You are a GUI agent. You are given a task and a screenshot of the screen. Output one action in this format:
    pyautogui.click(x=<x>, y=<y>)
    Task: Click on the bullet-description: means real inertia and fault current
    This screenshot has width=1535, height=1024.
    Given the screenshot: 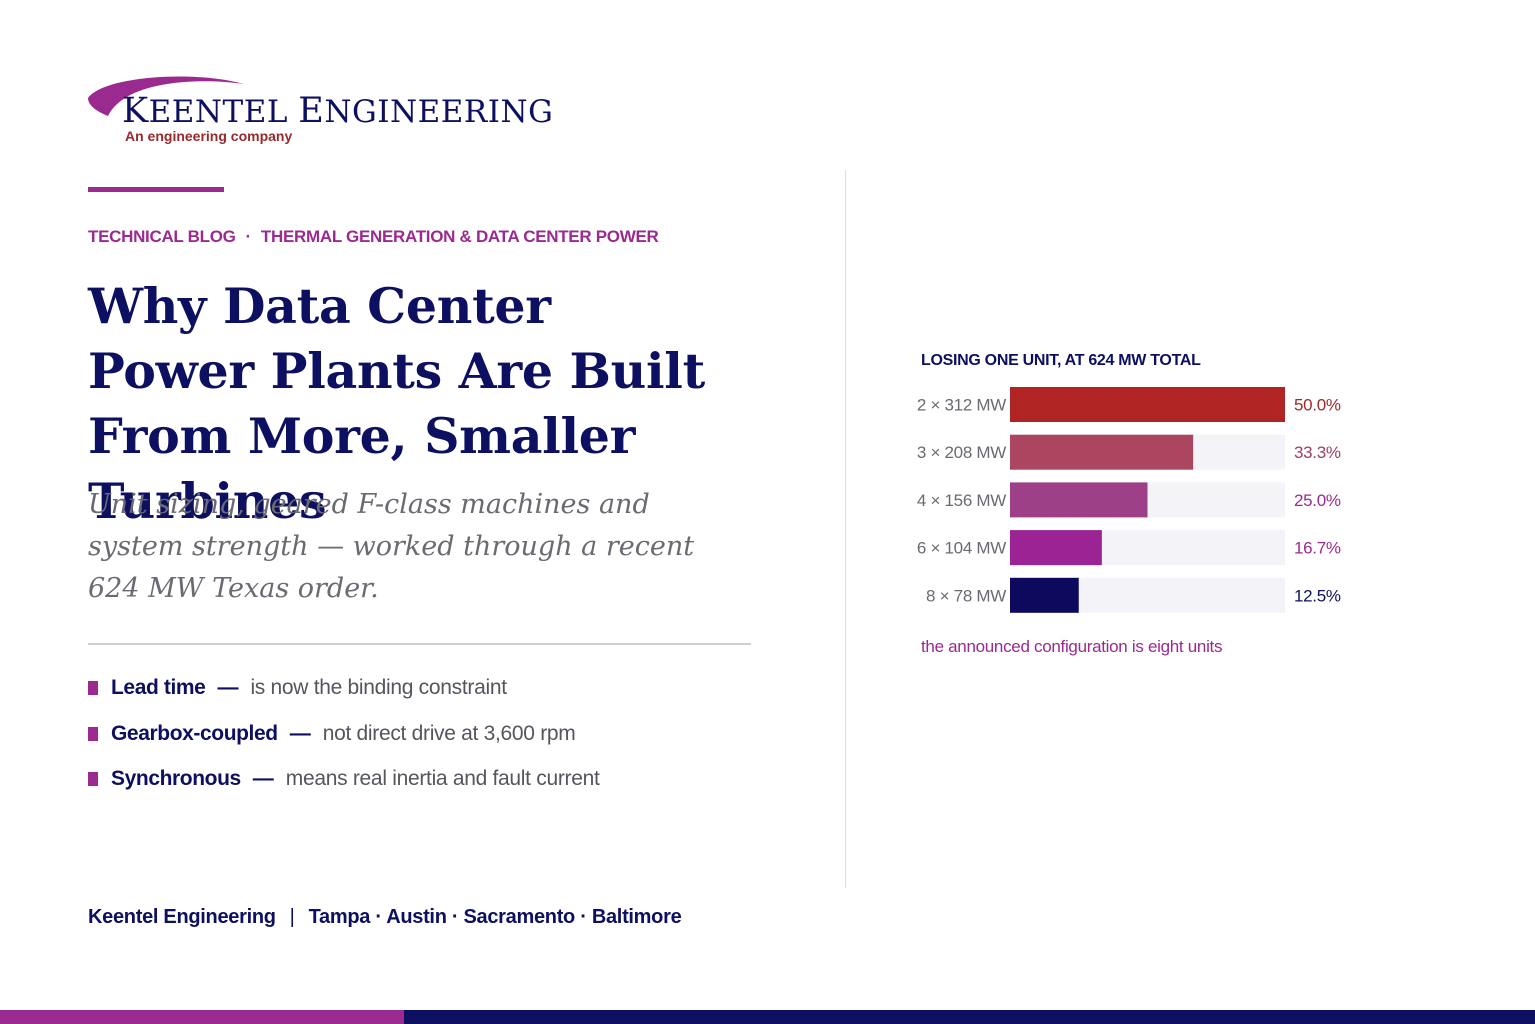 What is the action you would take?
    pyautogui.click(x=442, y=778)
    